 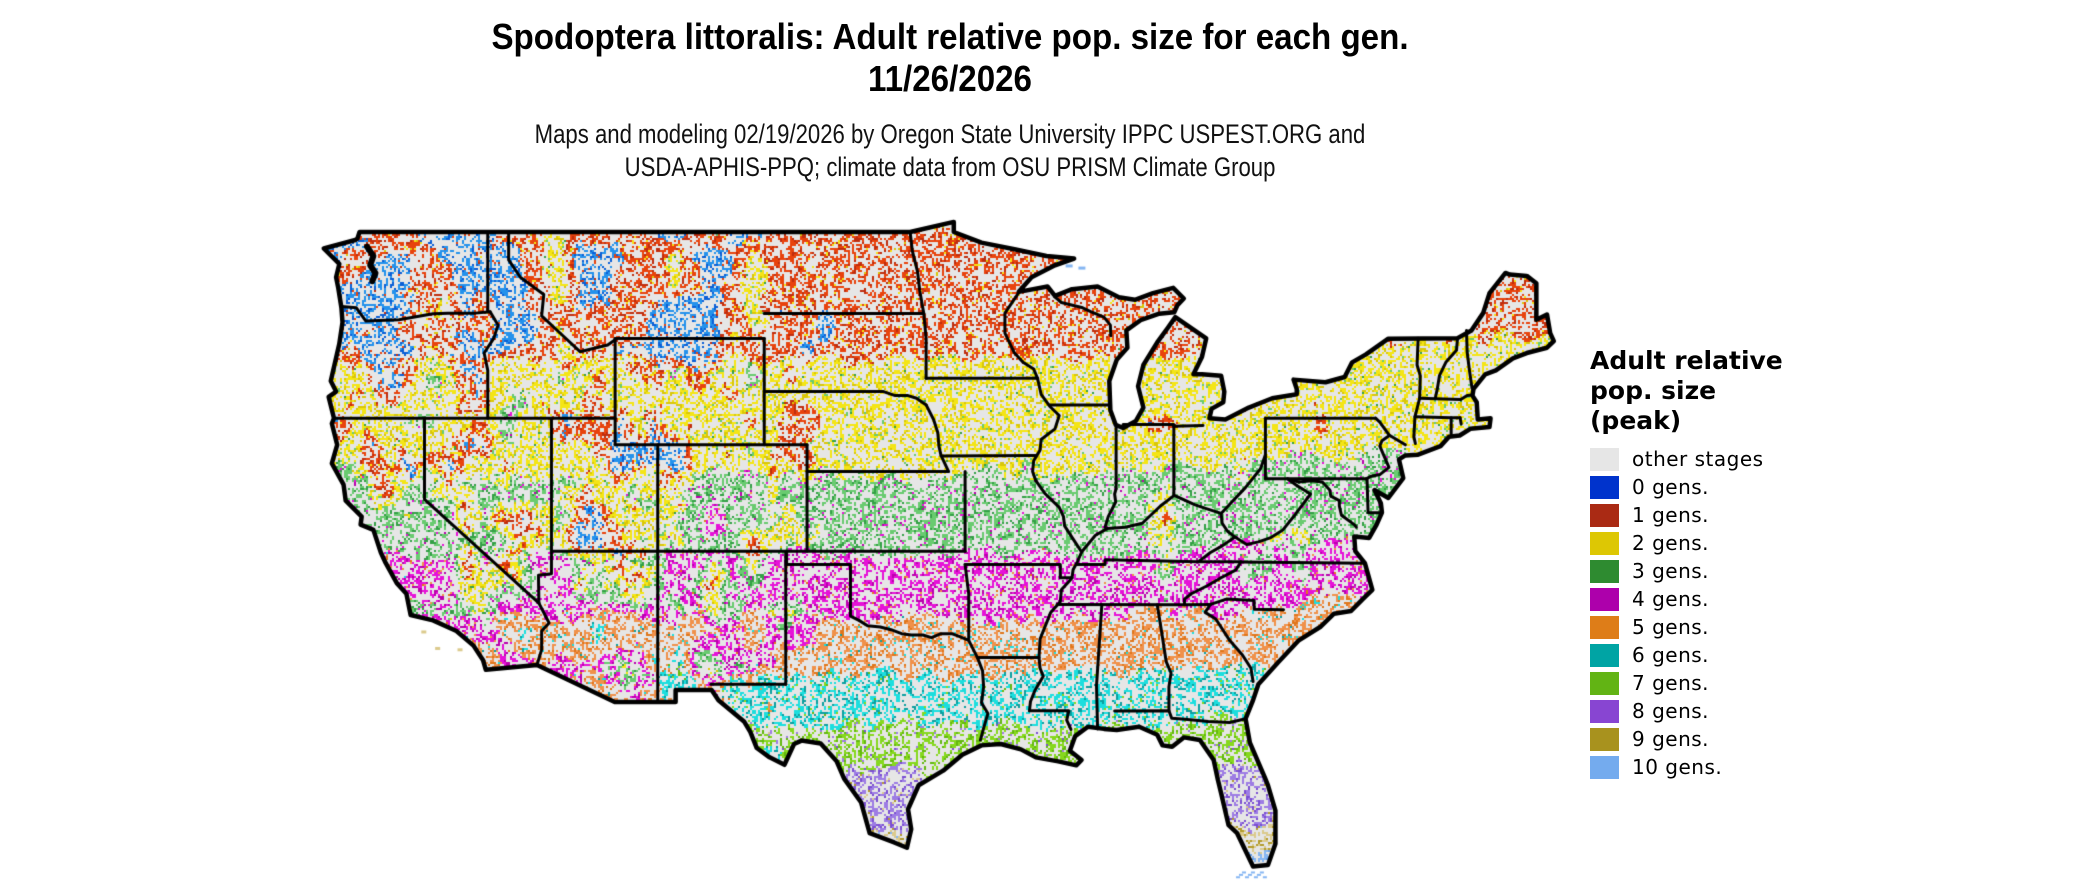 What do you see at coordinates (950, 78) in the screenshot?
I see `map-title-line2: 11/26/2026` at bounding box center [950, 78].